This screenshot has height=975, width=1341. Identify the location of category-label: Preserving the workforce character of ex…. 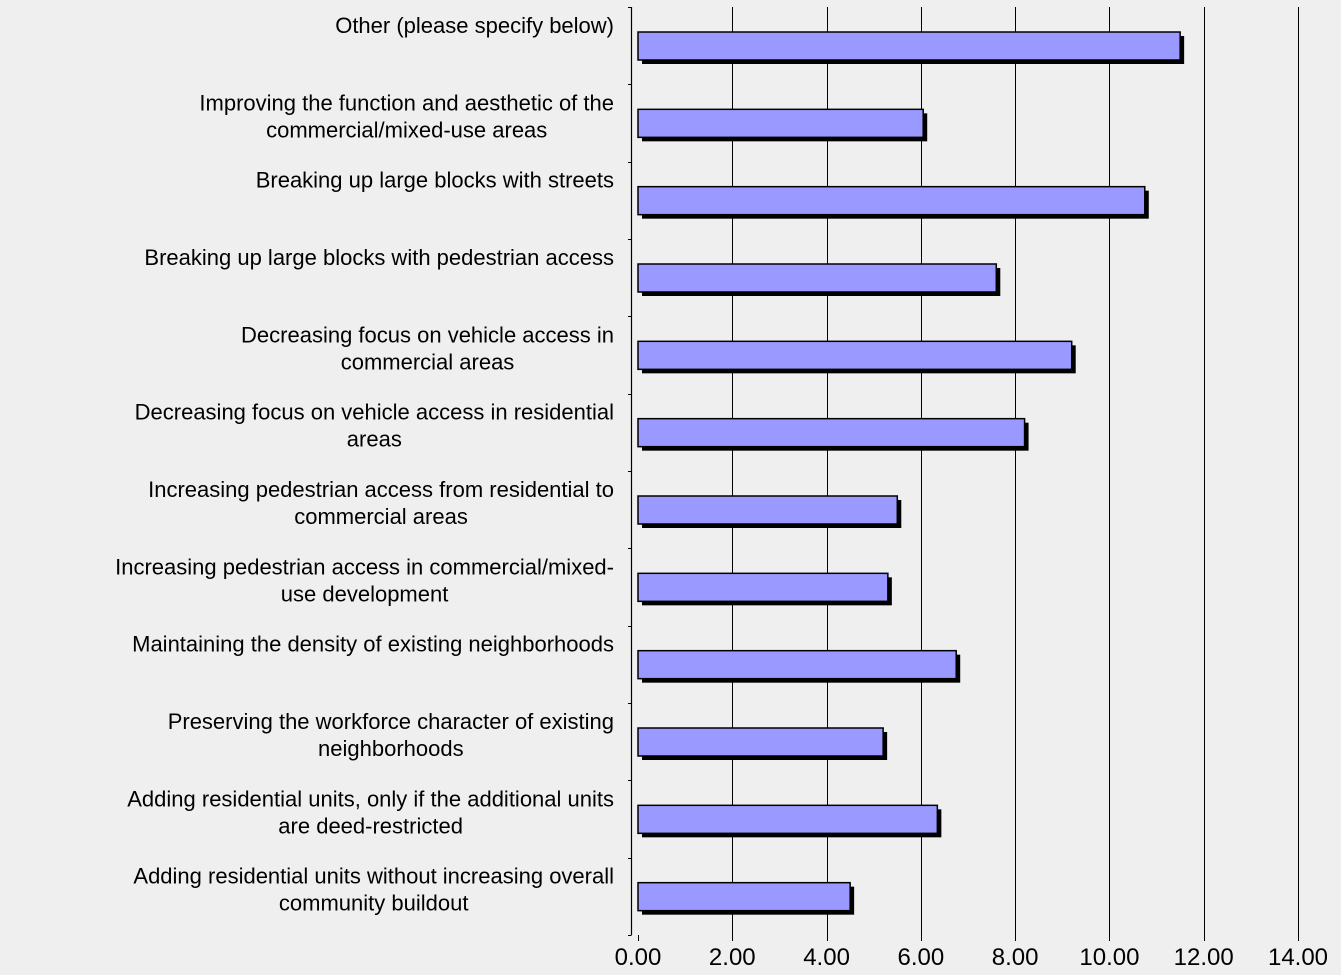
(391, 721).